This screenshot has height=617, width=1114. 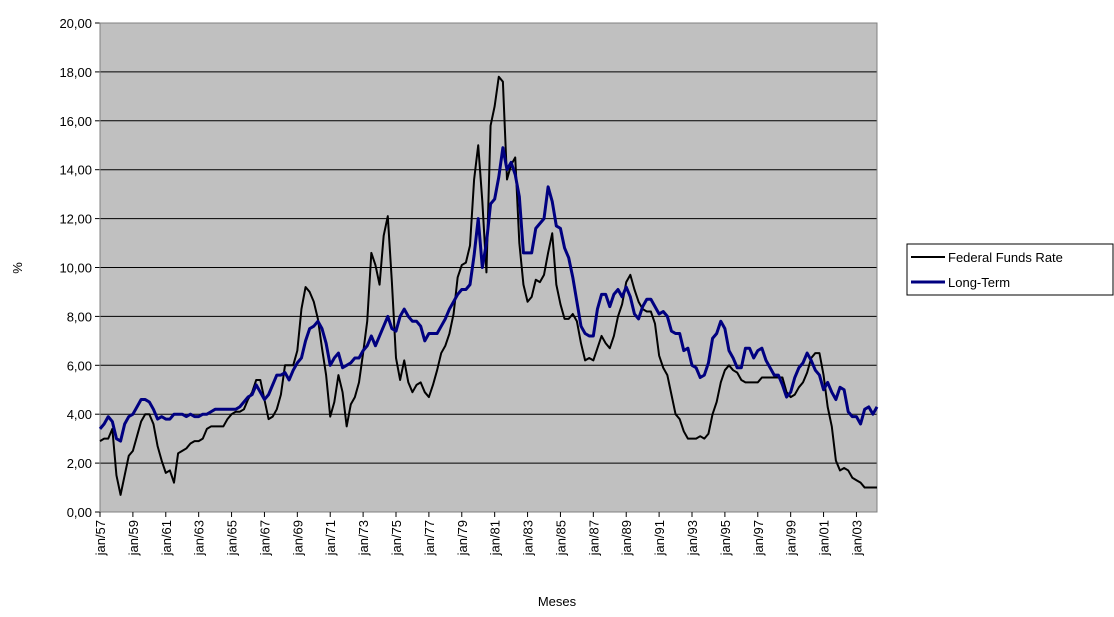 What do you see at coordinates (593, 538) in the screenshot?
I see `x-tick-label: jan/87` at bounding box center [593, 538].